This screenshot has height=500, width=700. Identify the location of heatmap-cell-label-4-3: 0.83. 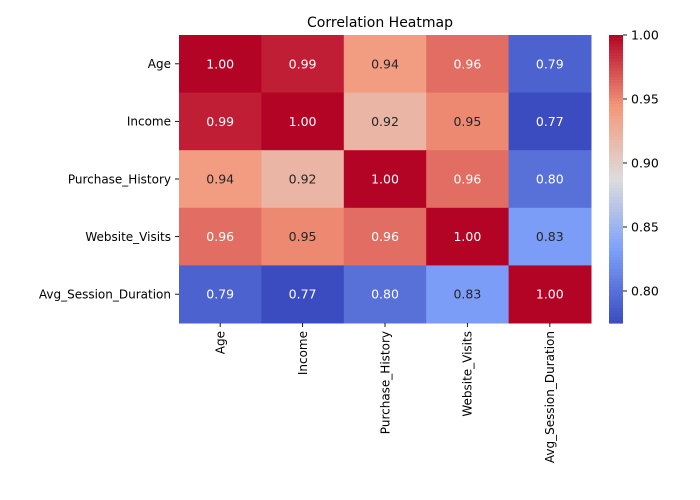
(467, 294).